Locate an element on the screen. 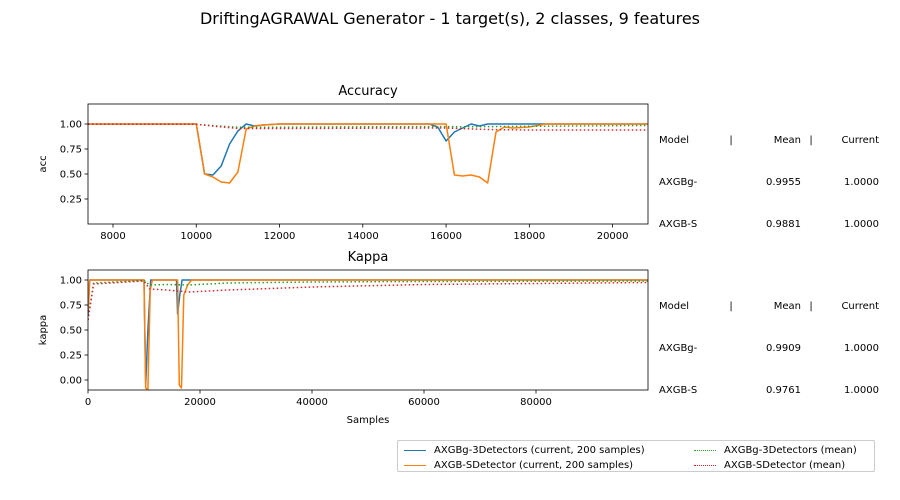 This screenshot has width=900, height=500. x-tick-label: 80000 is located at coordinates (536, 402).